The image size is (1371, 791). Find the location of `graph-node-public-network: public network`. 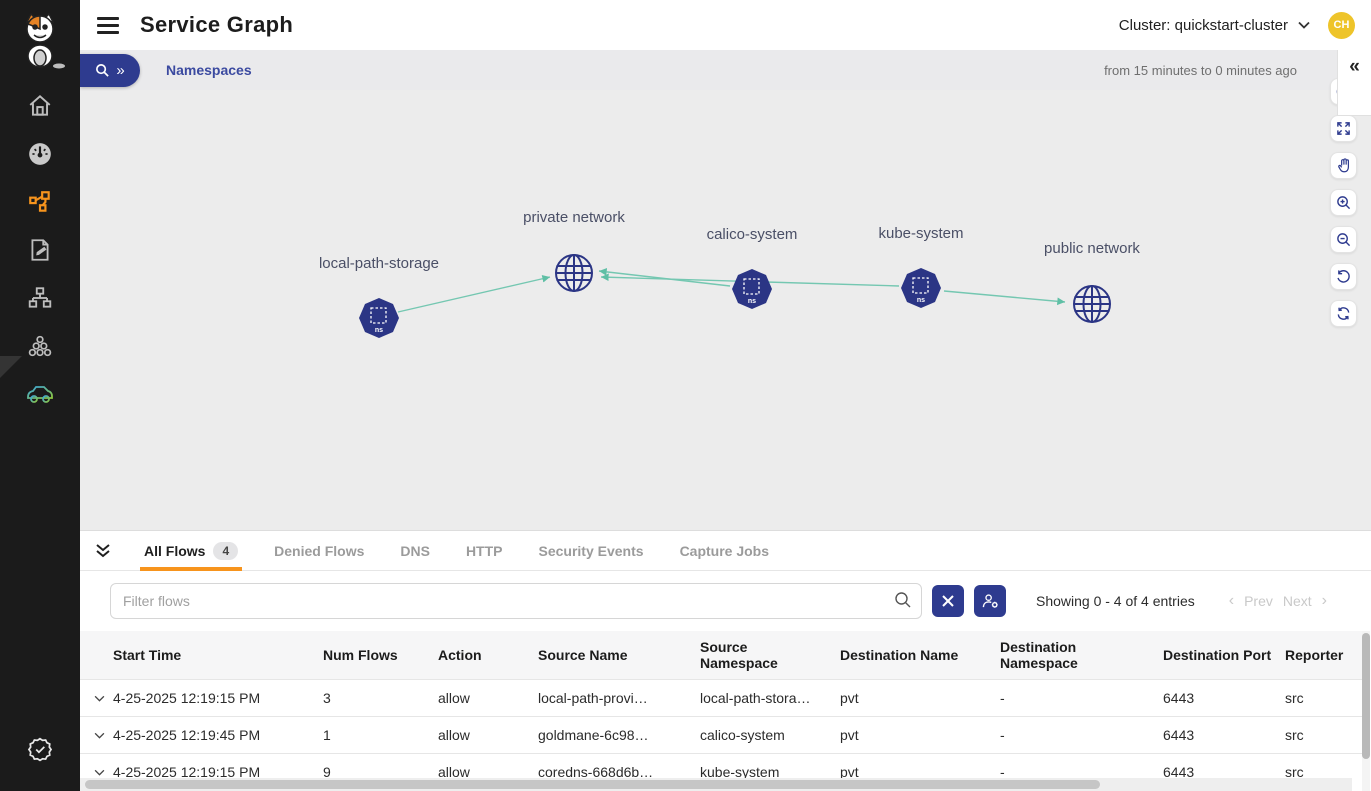

graph-node-public-network: public network is located at coordinates (1092, 283).